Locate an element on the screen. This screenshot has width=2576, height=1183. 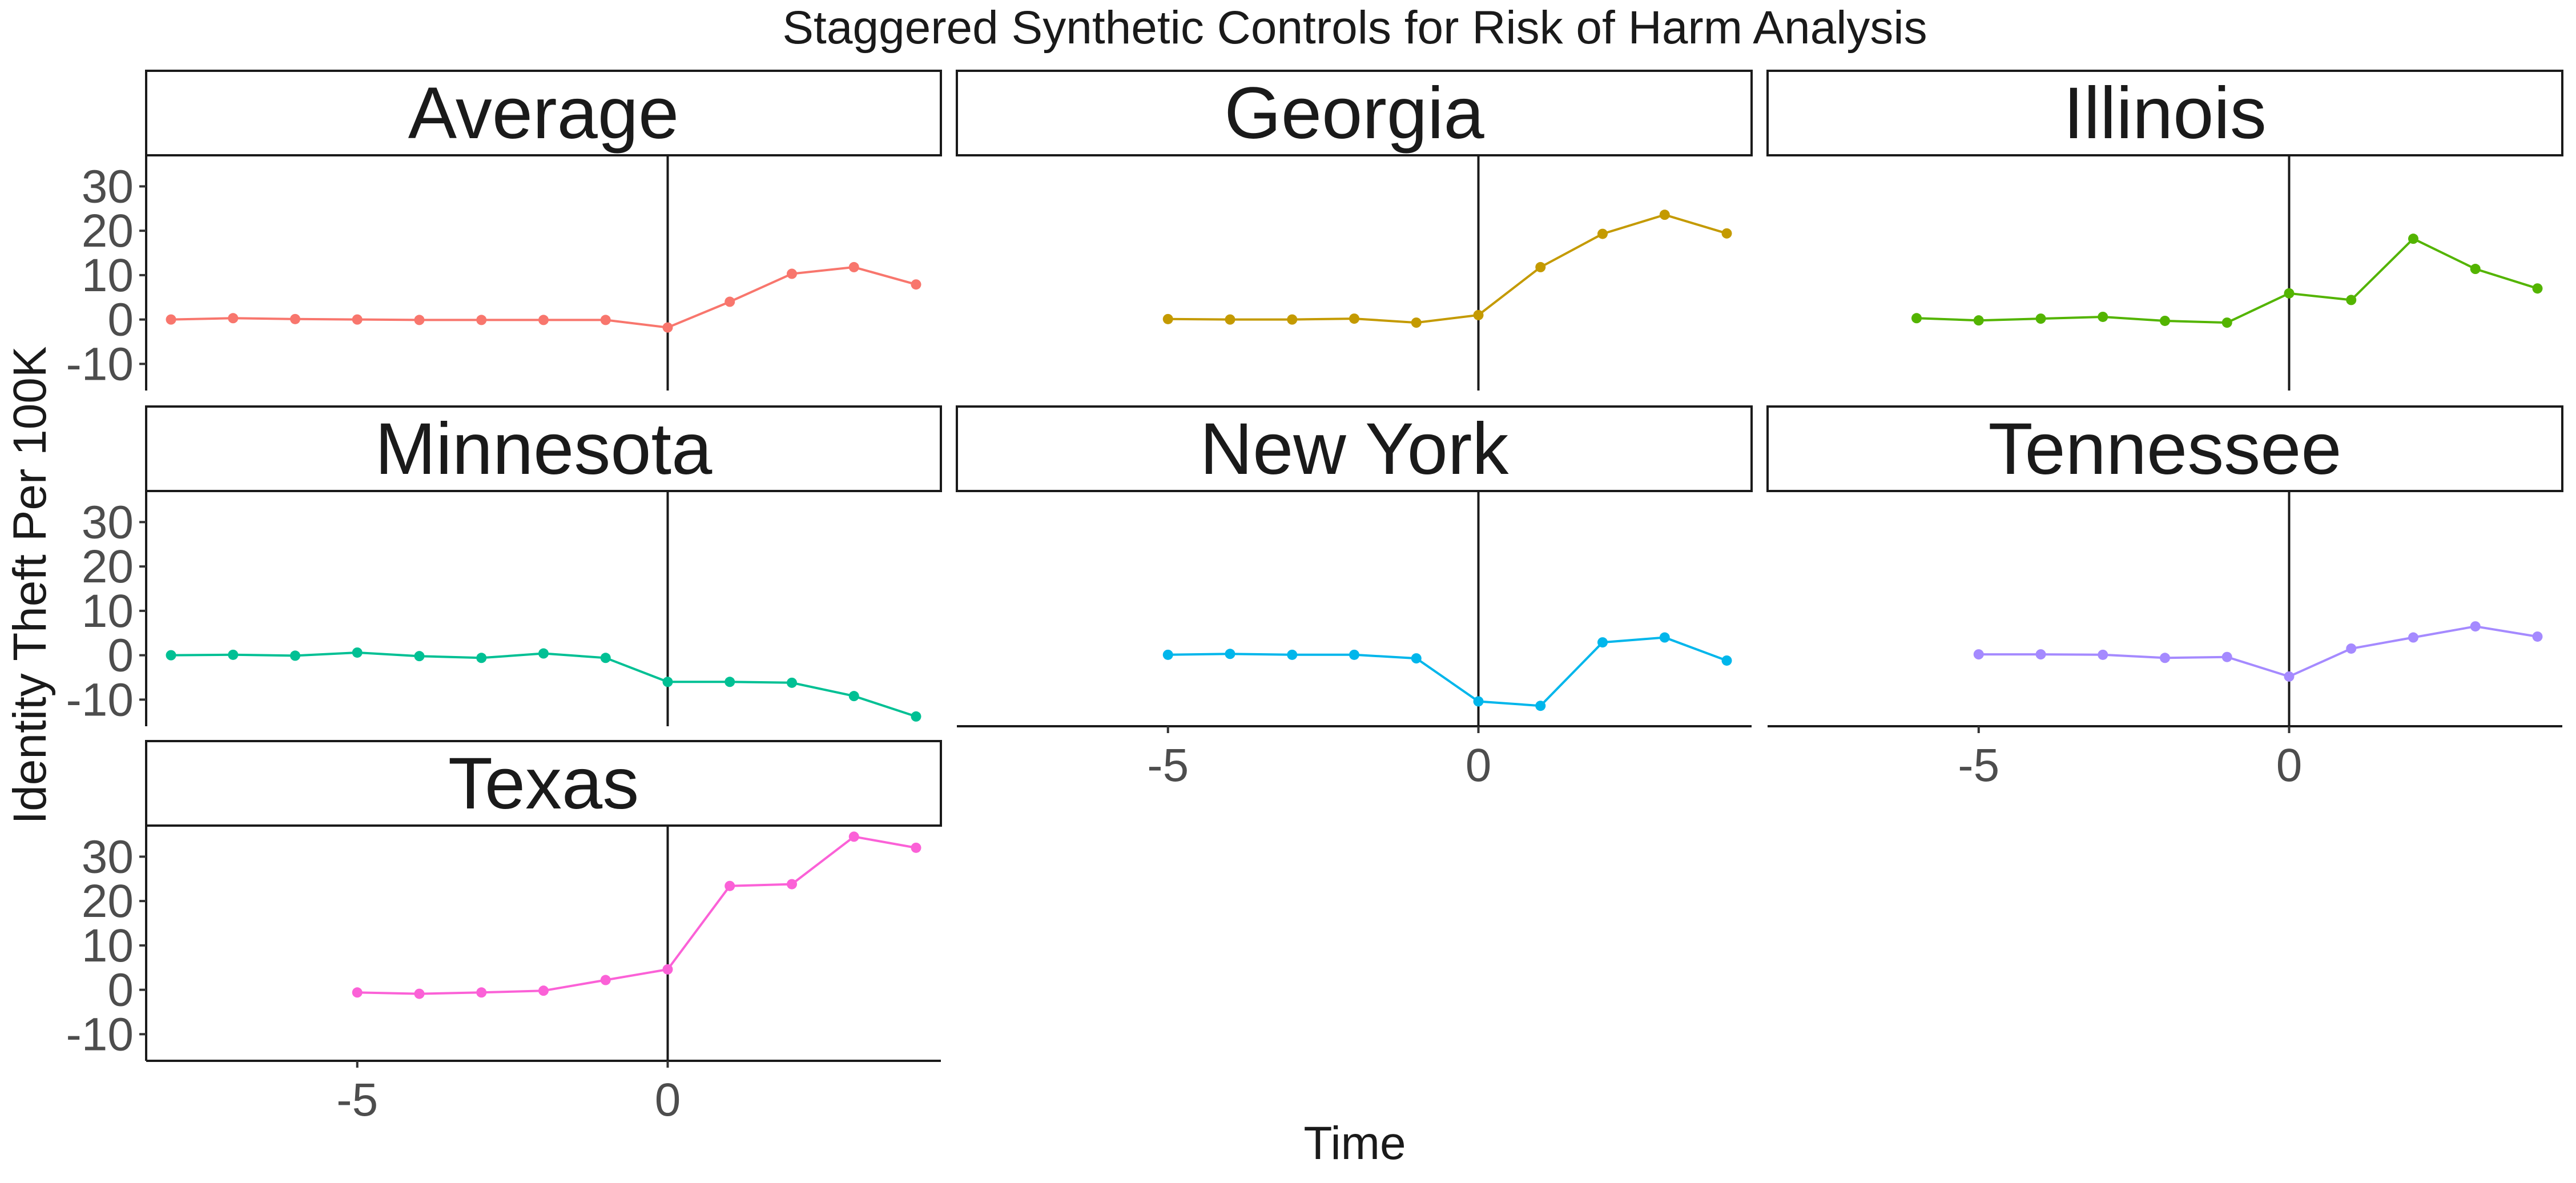
facet-strip-label: Illinois is located at coordinates (2165, 113).